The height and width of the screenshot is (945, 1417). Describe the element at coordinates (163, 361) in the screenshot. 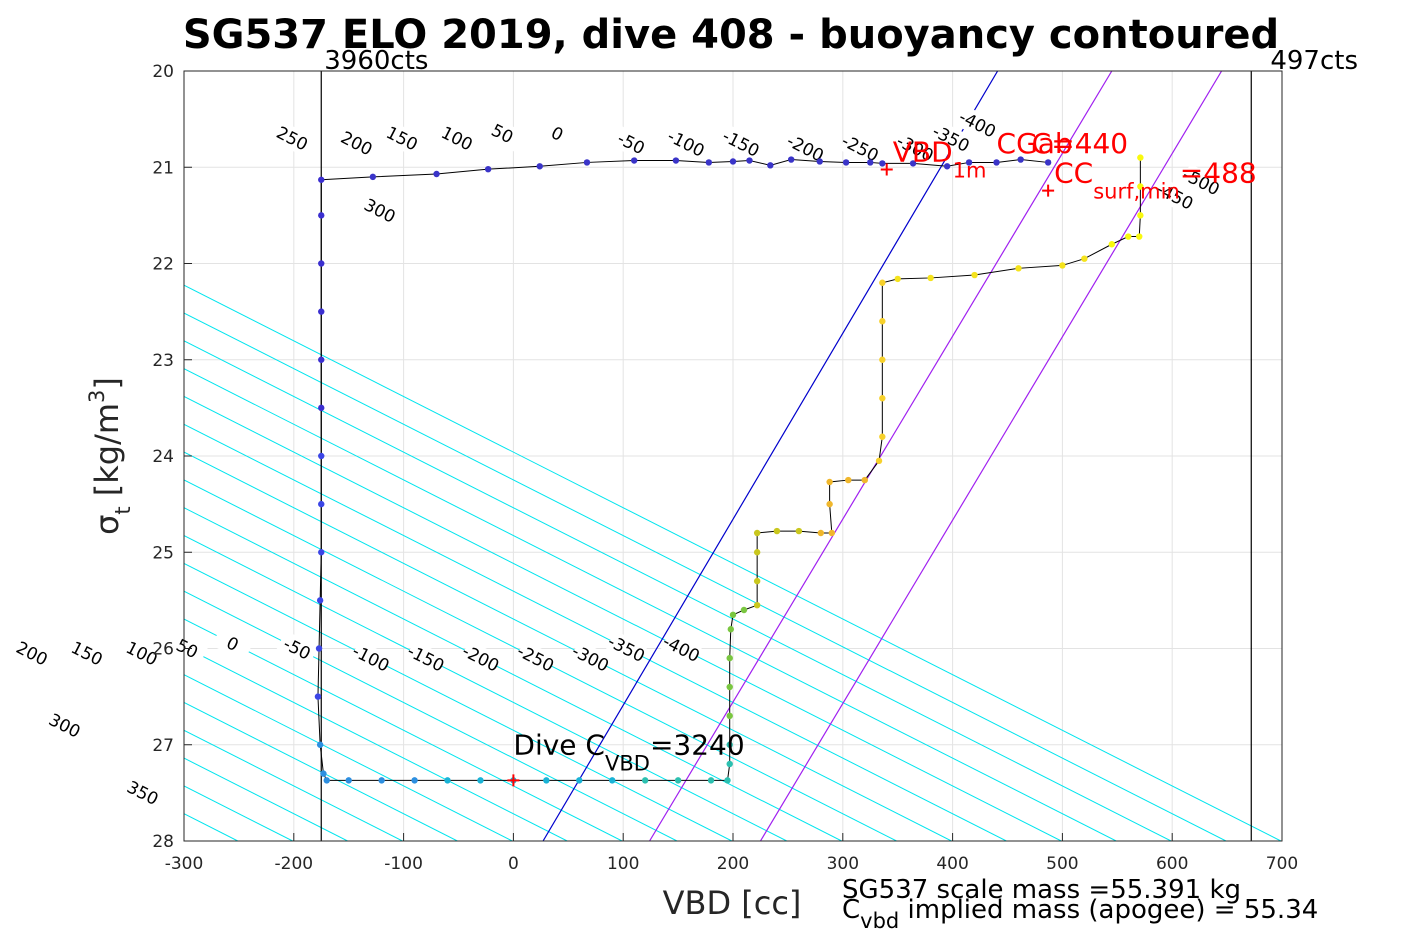

I see `y-tick-label: 23` at that location.